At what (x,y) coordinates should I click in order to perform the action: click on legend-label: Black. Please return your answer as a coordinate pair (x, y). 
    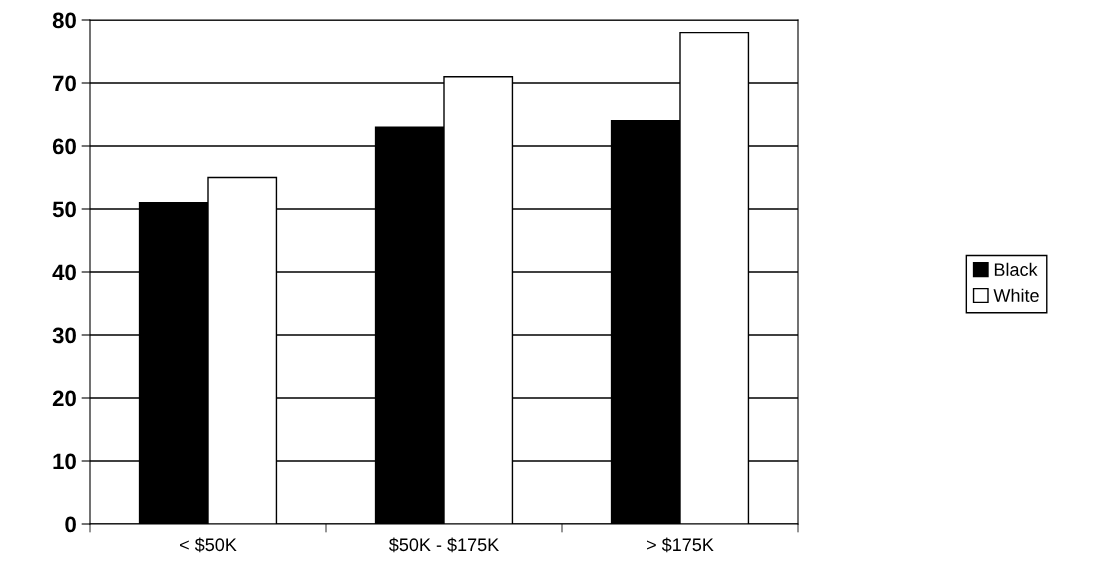
    Looking at the image, I should click on (1016, 269).